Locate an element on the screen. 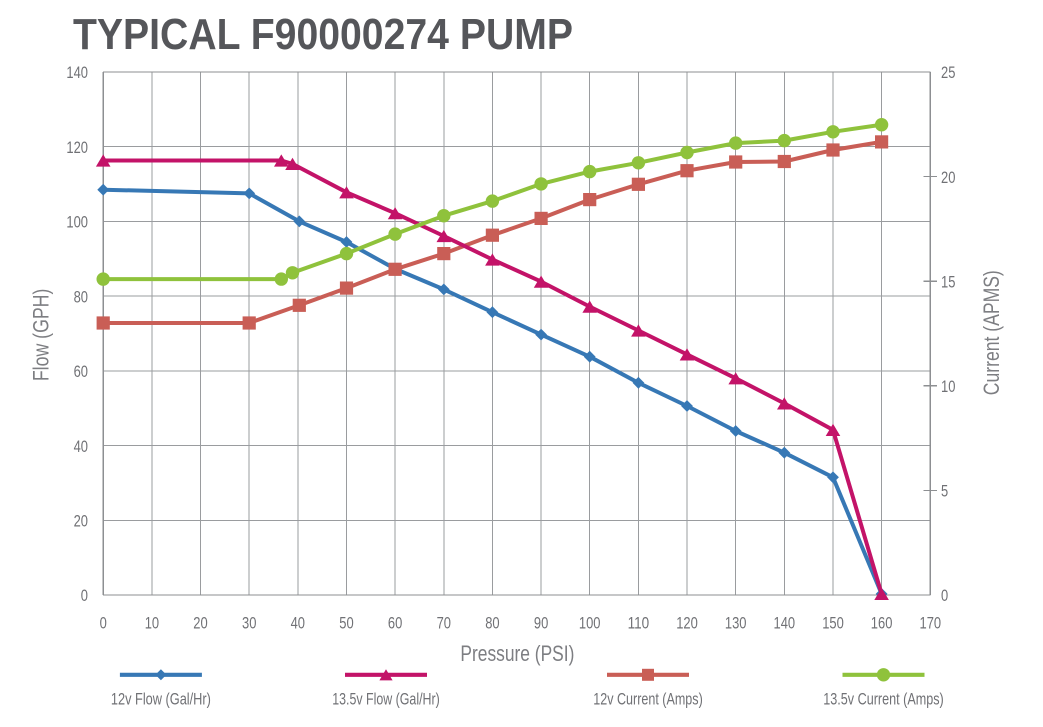 The width and height of the screenshot is (1043, 727). svg-text: 110 is located at coordinates (639, 623).